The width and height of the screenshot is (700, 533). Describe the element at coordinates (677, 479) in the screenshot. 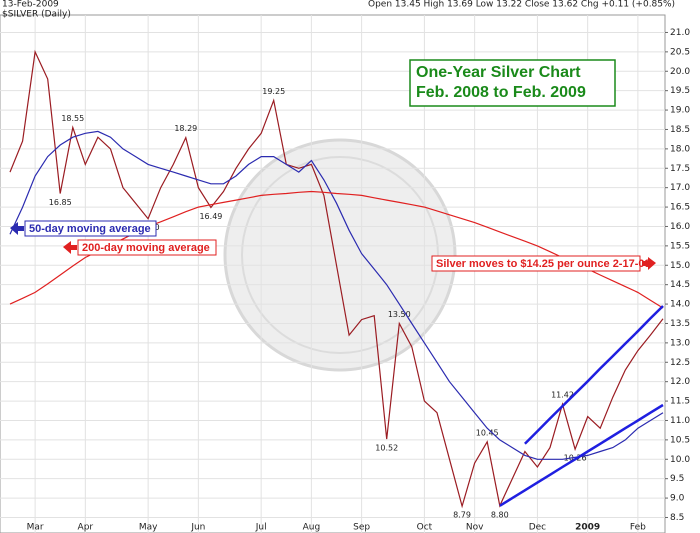

I see `y-tick-label: 9.5` at that location.